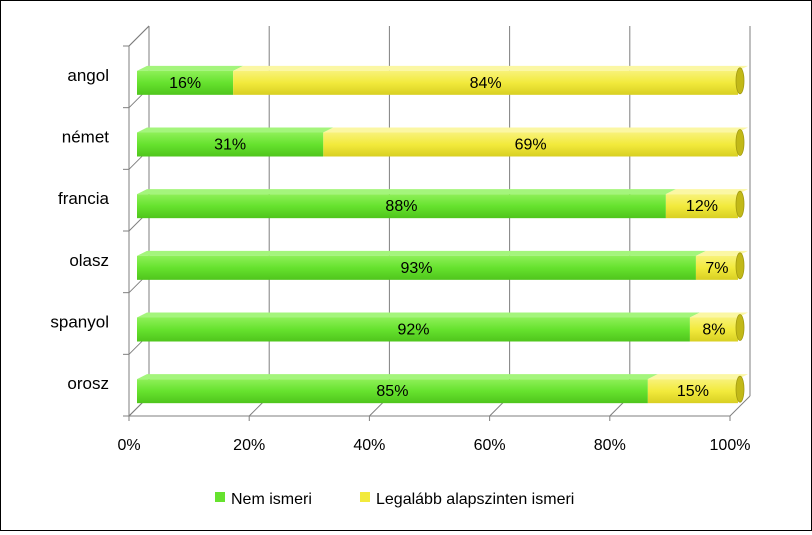  I want to click on x-tick-label: 60%, so click(490, 445).